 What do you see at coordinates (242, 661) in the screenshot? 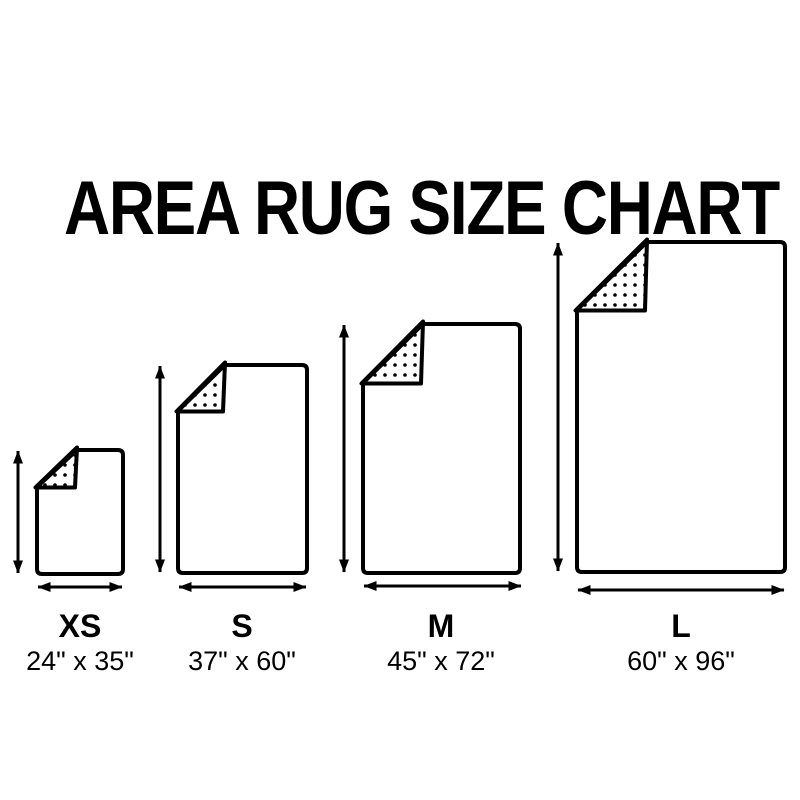
I see `size-dimensions-s: 37" x 60"` at bounding box center [242, 661].